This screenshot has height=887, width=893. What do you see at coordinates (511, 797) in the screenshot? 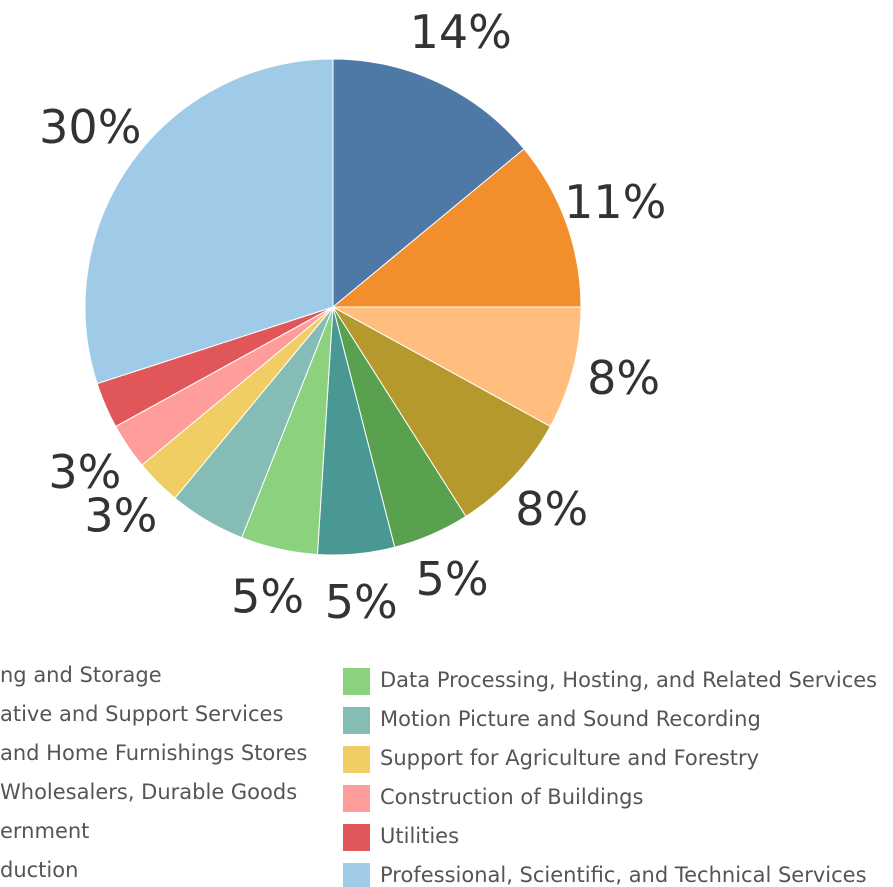
I see `legend-label: Construction of Buildings` at bounding box center [511, 797].